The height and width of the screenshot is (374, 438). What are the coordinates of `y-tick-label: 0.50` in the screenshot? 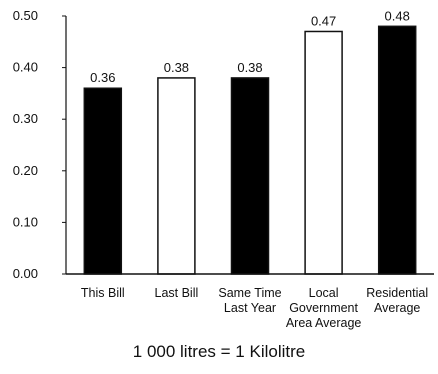 It's located at (25, 15).